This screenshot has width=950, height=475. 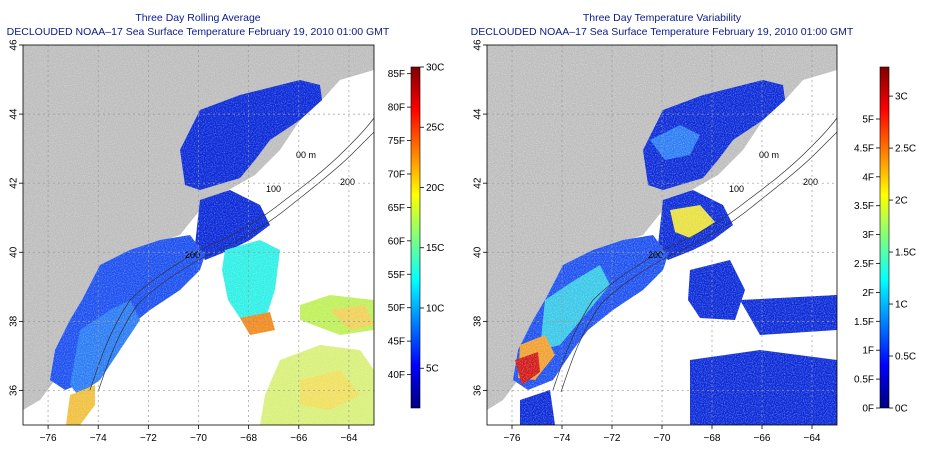 I want to click on colorbar-label-f: 3.5F, so click(x=864, y=206).